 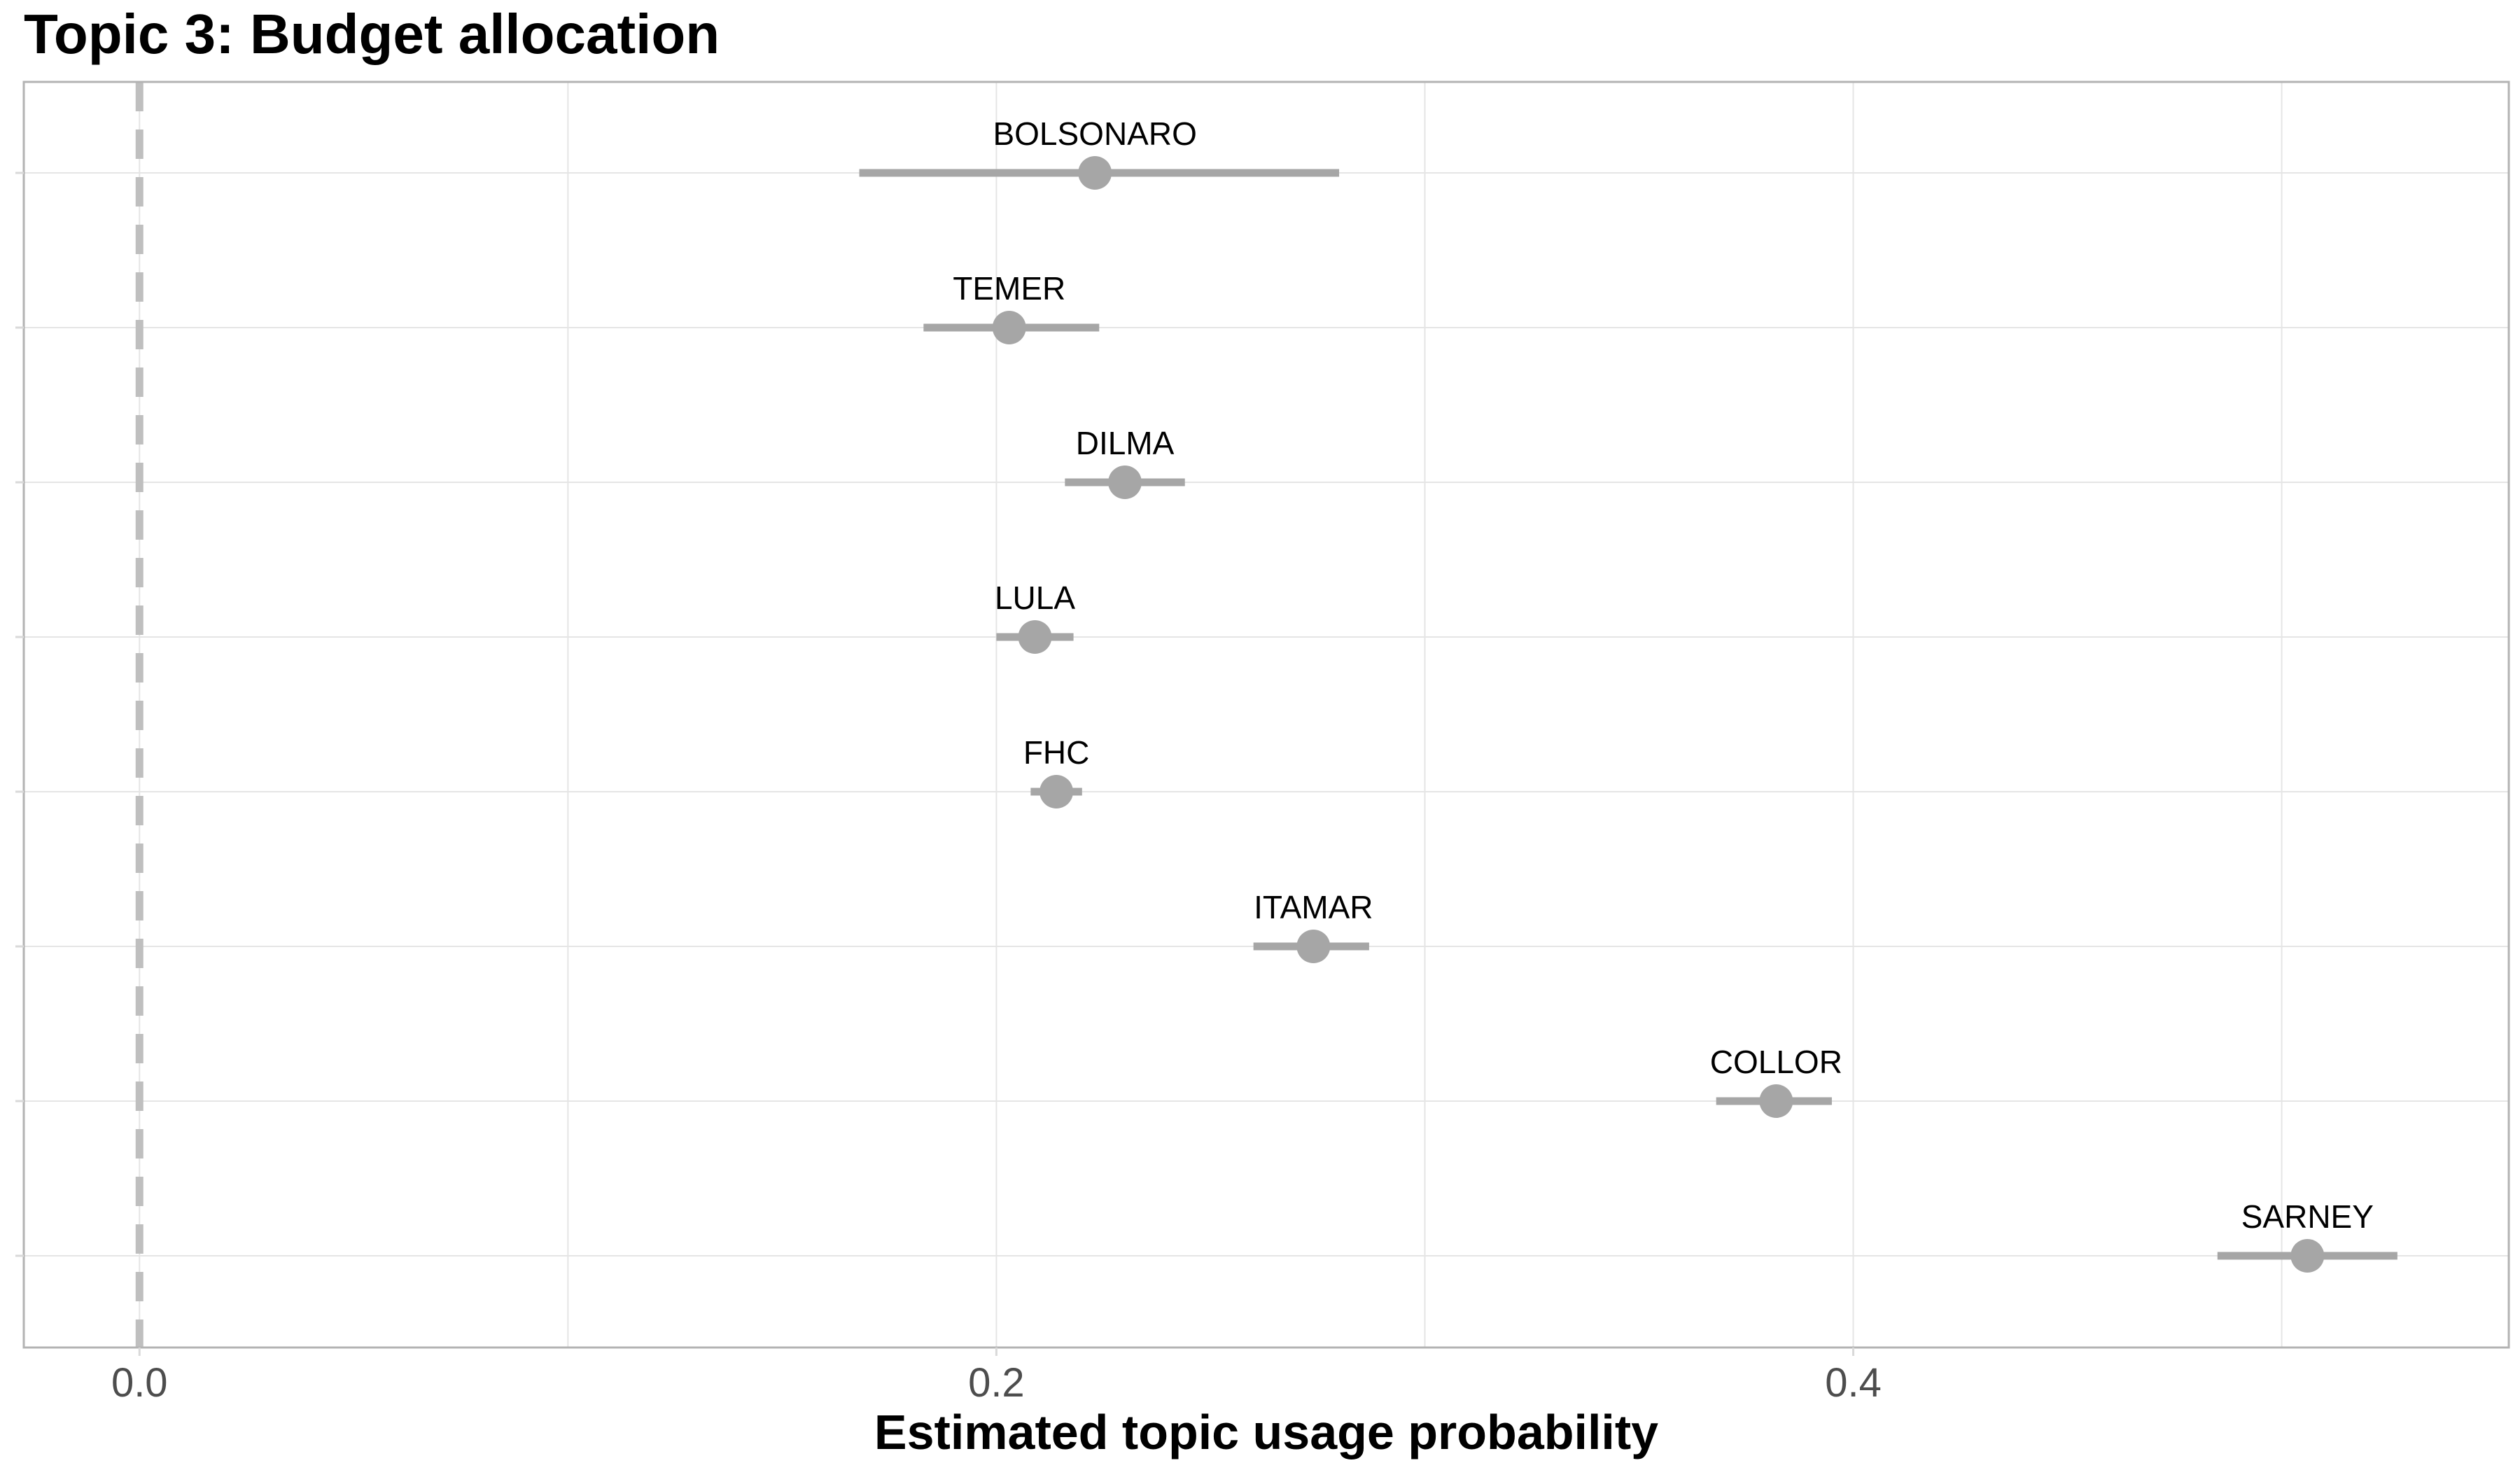 I want to click on point-label-lula: LULA, so click(x=1035, y=598).